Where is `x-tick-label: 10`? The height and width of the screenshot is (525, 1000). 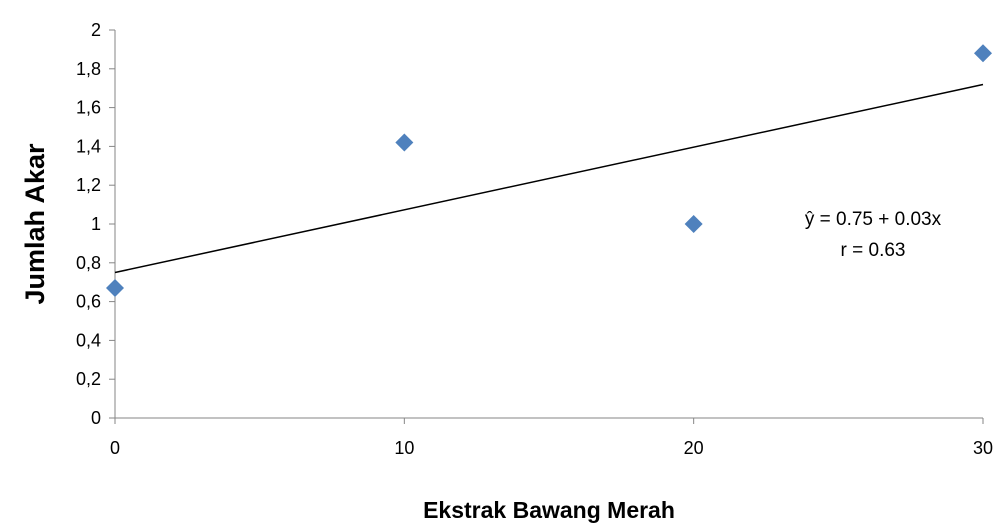 x-tick-label: 10 is located at coordinates (404, 448).